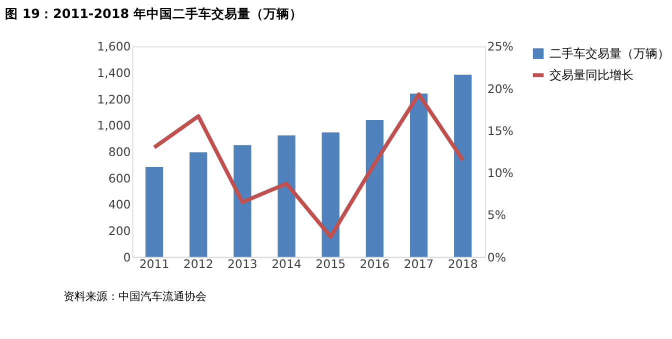 This screenshot has height=339, width=672. I want to click on x-tick-label: 2011, so click(154, 264).